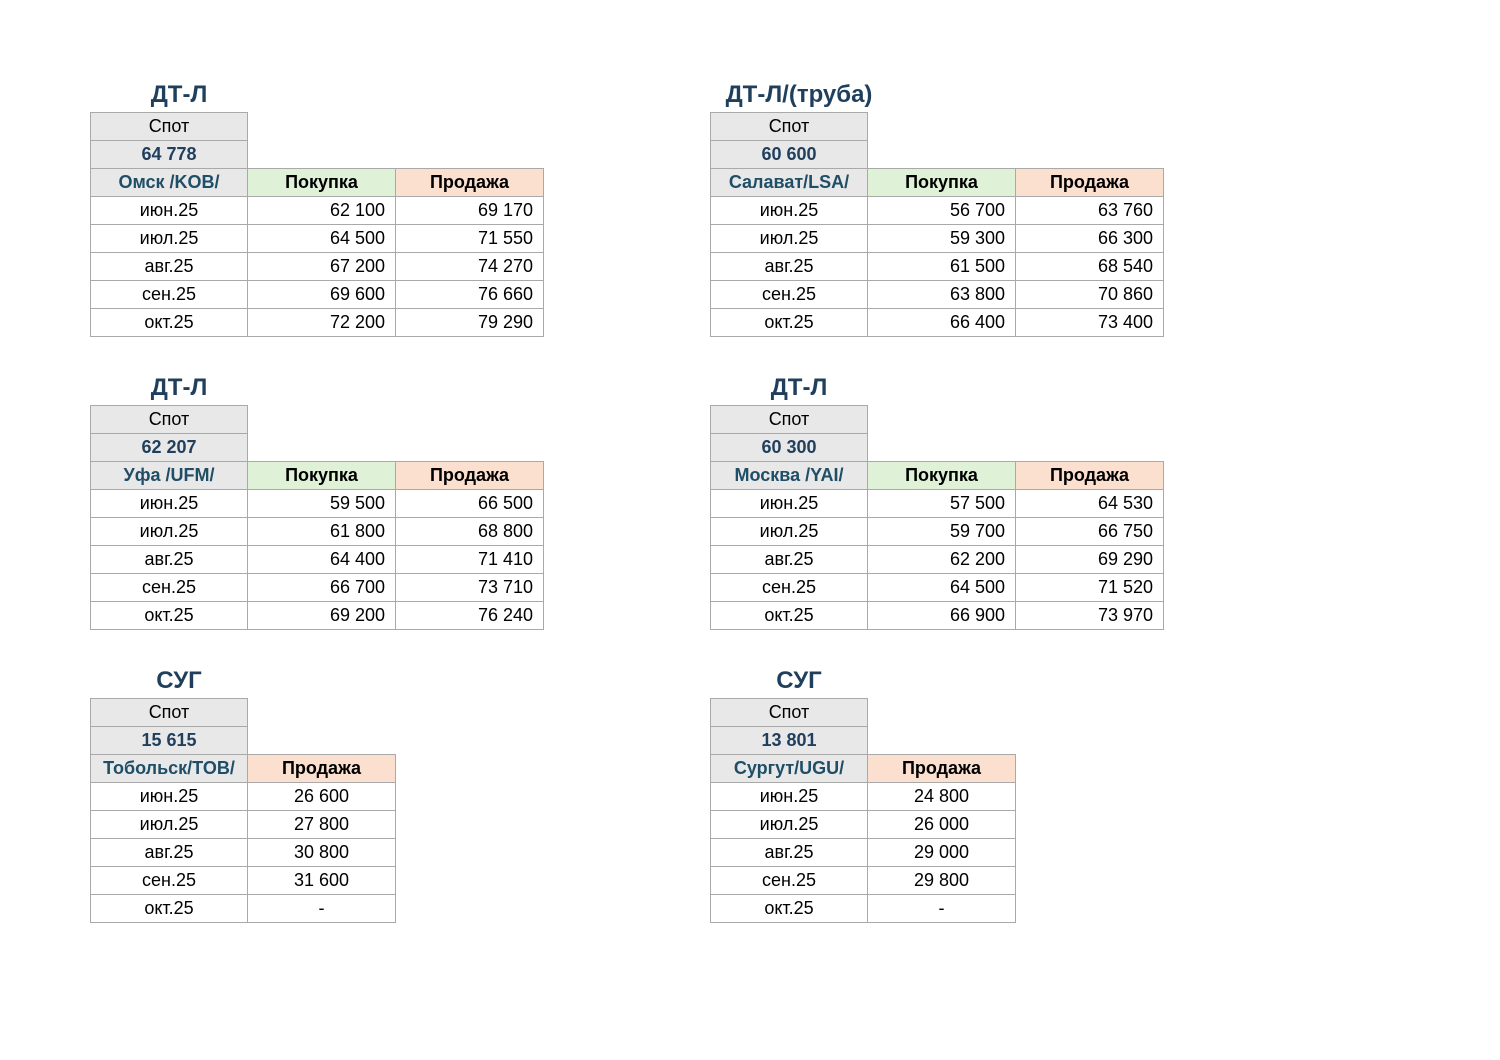 Image resolution: width=1500 pixels, height=1060 pixels. What do you see at coordinates (169, 475) in the screenshot?
I see `location-header: Уфа /UFM/` at bounding box center [169, 475].